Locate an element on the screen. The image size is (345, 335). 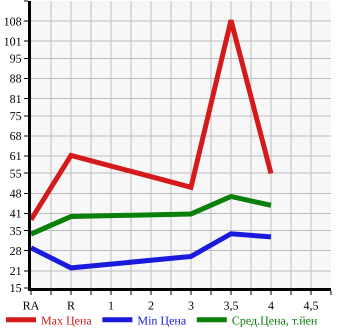
y-tick-label: 21 is located at coordinates (16, 271).